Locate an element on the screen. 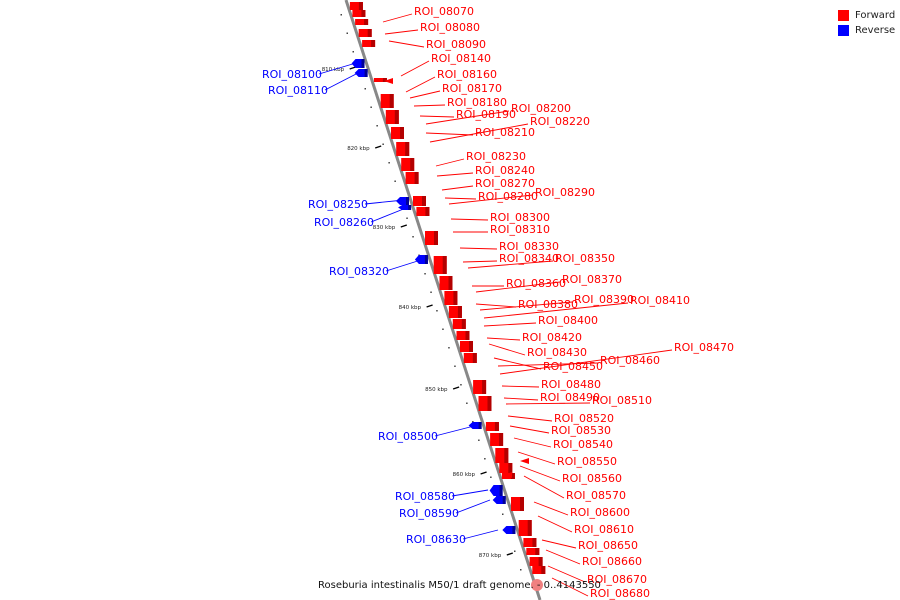  forward-gene-label: ROI_08070 is located at coordinates (444, 11).